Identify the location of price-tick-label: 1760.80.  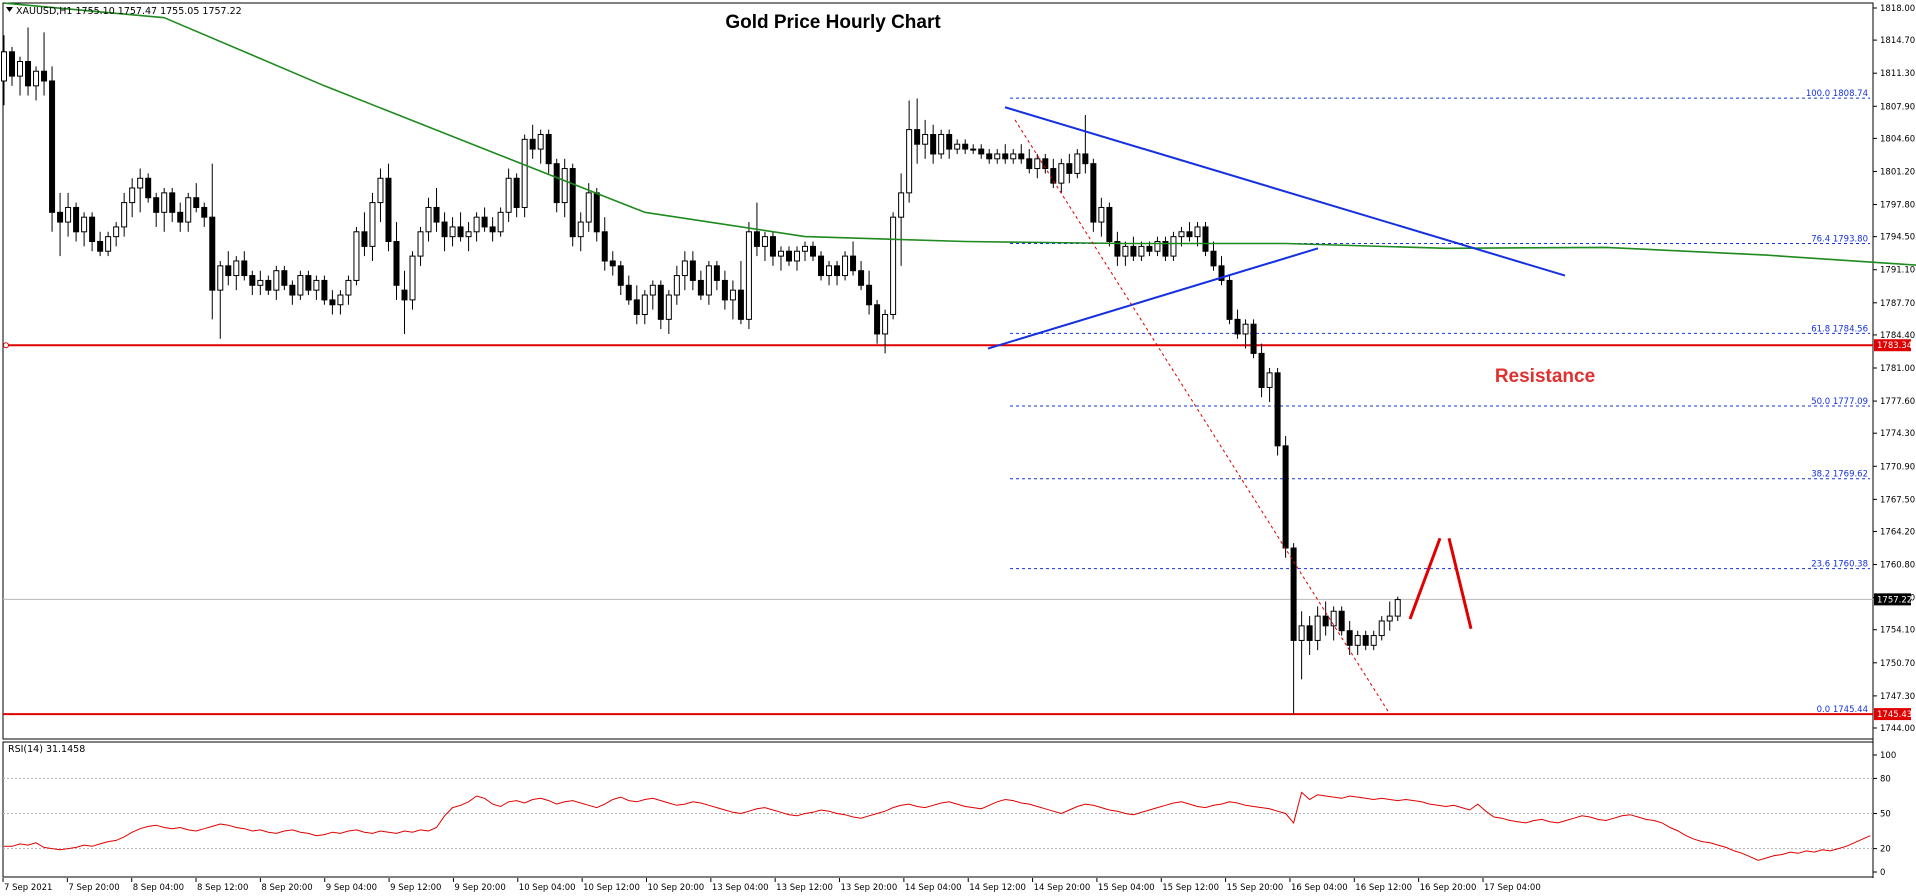
(1897, 566).